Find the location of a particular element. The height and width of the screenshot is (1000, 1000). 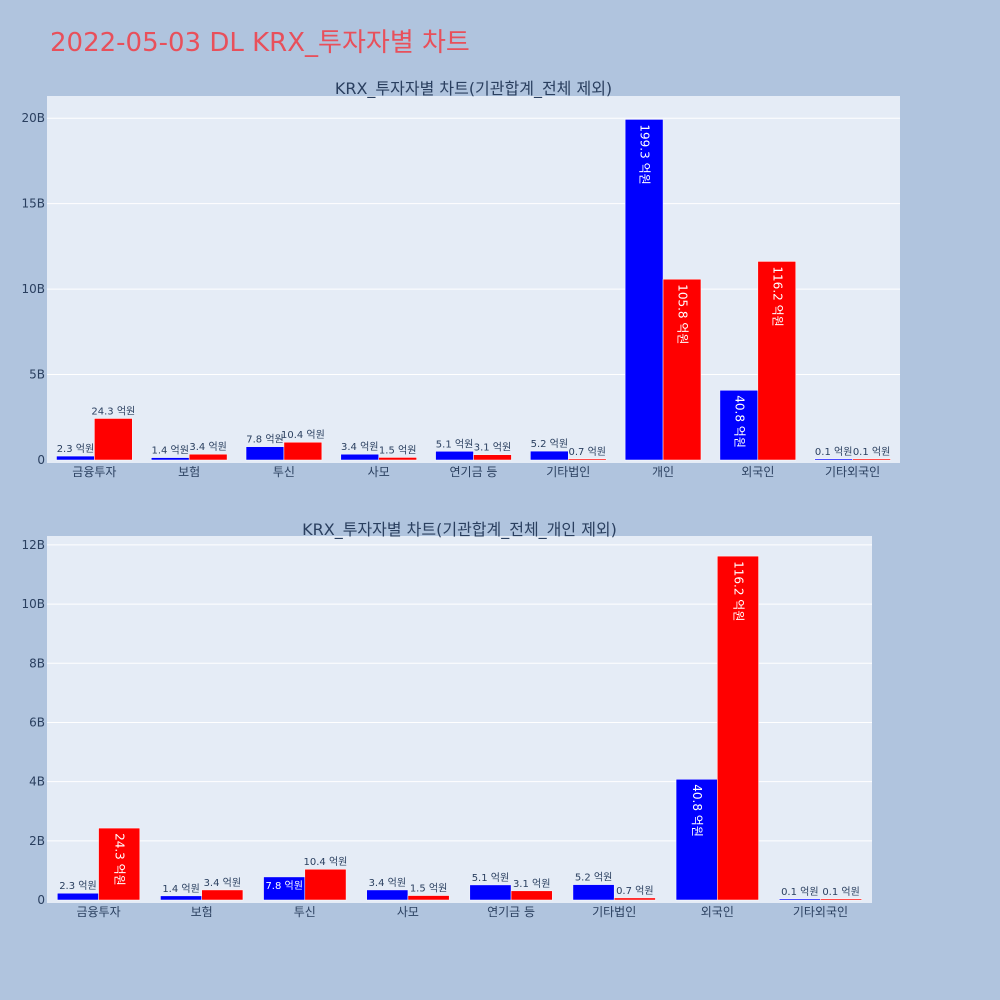

x-tick-label: 개인 is located at coordinates (663, 472).